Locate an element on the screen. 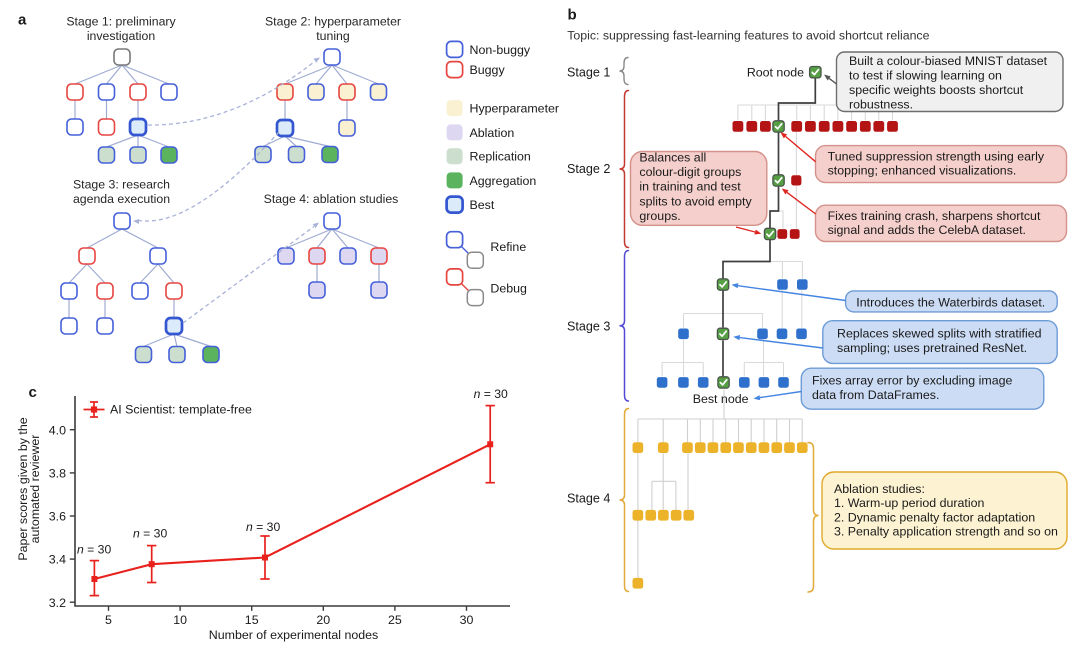 The height and width of the screenshot is (659, 1080). svg-text: data from DataFrames. is located at coordinates (875, 395).